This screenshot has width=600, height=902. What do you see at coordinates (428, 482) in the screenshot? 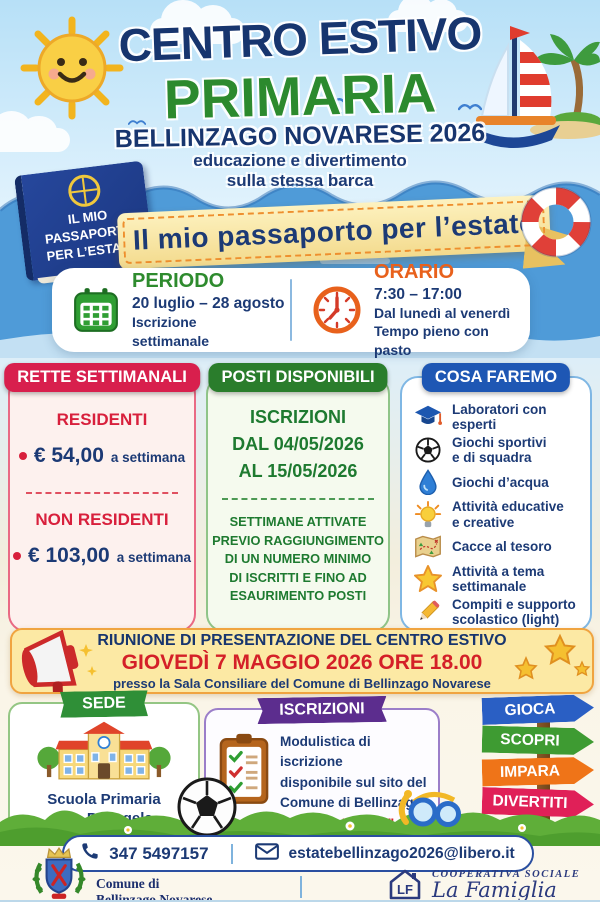
I see `water-drop-icon` at bounding box center [428, 482].